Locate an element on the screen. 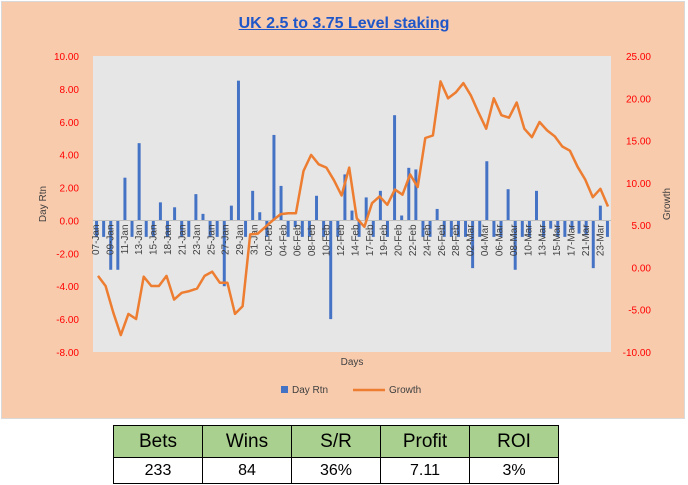 The width and height of the screenshot is (688, 485). x-tick-label: 13-Mar is located at coordinates (543, 240).